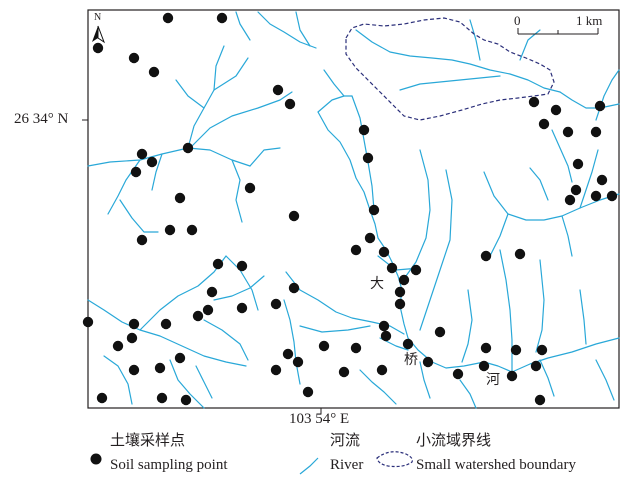 The width and height of the screenshot is (627, 480). Describe the element at coordinates (394, 459) in the screenshot. I see `boundary-symbol-icon` at that location.